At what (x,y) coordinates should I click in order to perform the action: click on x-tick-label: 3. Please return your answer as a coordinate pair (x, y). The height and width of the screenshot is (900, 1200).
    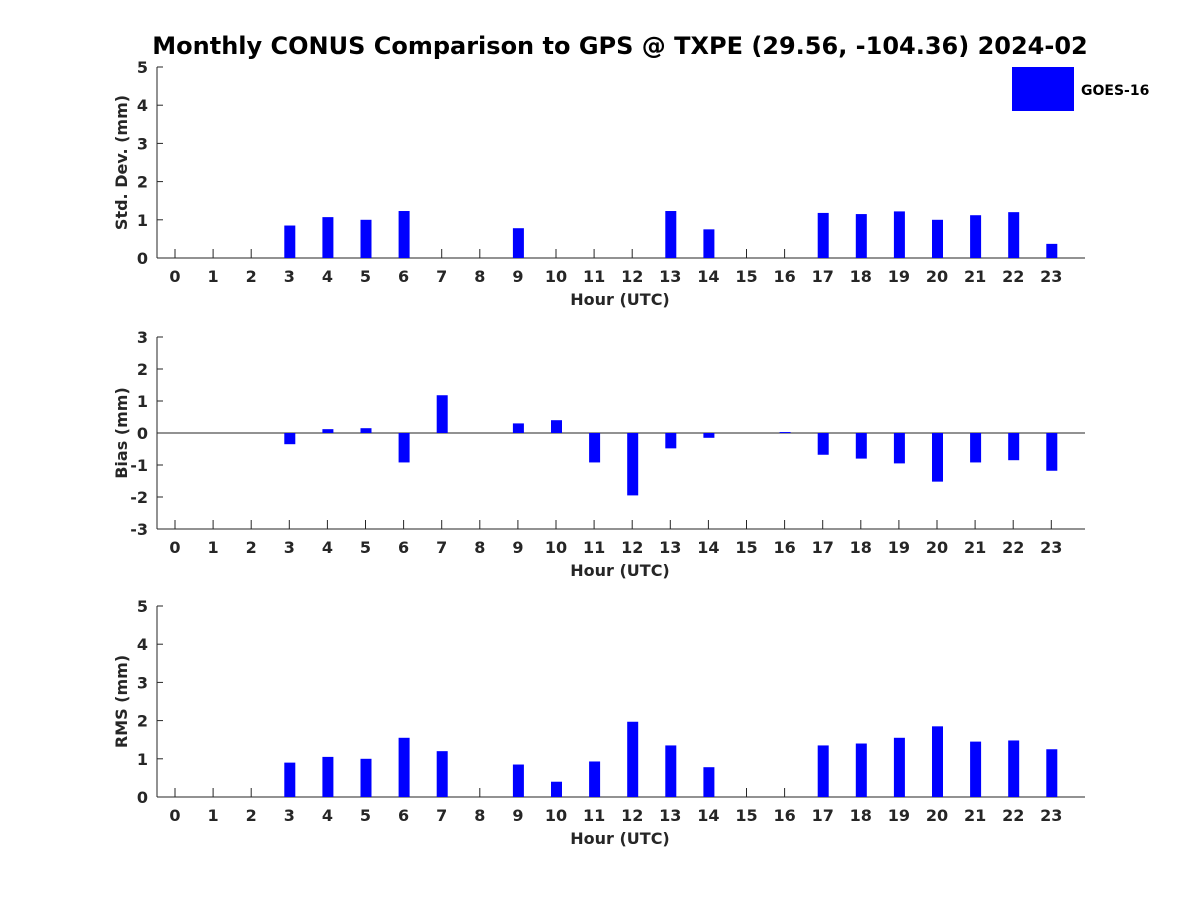
    Looking at the image, I should click on (289, 276).